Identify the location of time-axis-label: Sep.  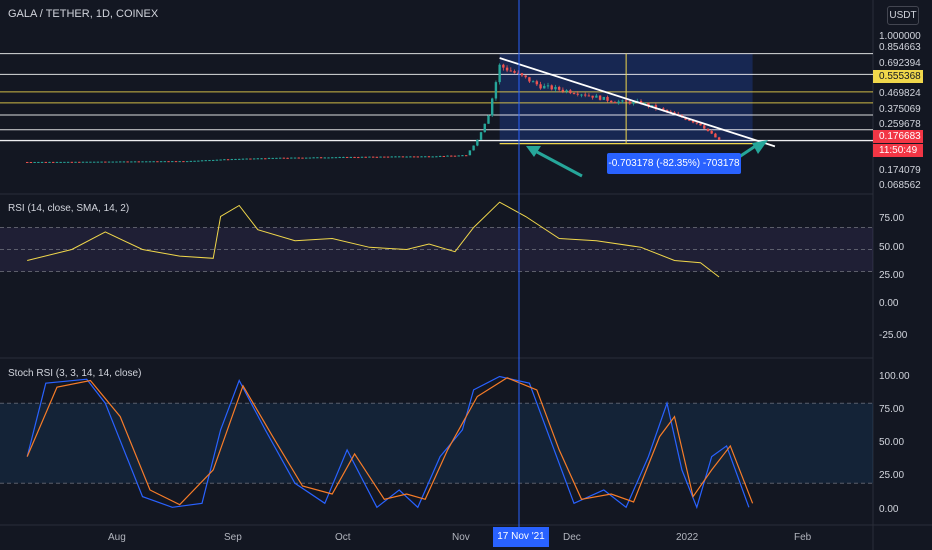
(233, 537).